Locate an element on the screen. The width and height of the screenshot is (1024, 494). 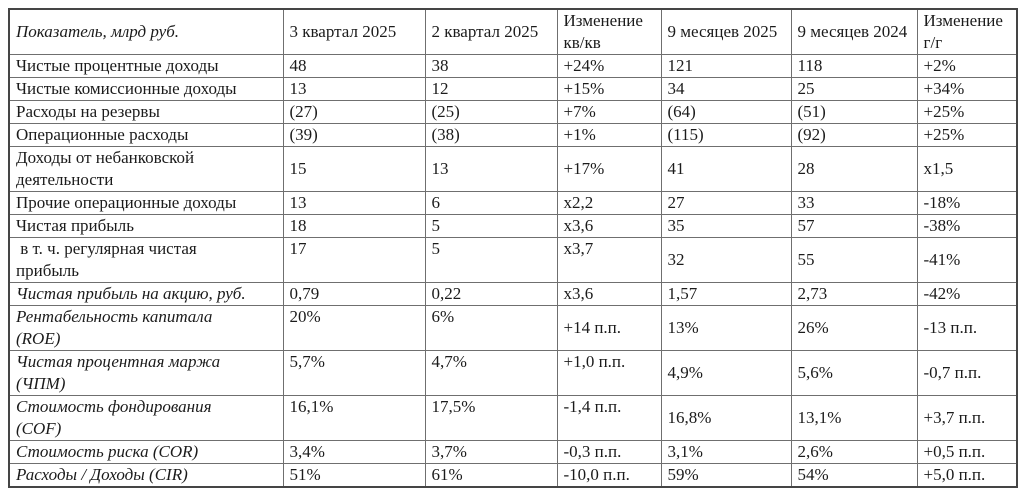
cell: +25% is located at coordinates (967, 112).